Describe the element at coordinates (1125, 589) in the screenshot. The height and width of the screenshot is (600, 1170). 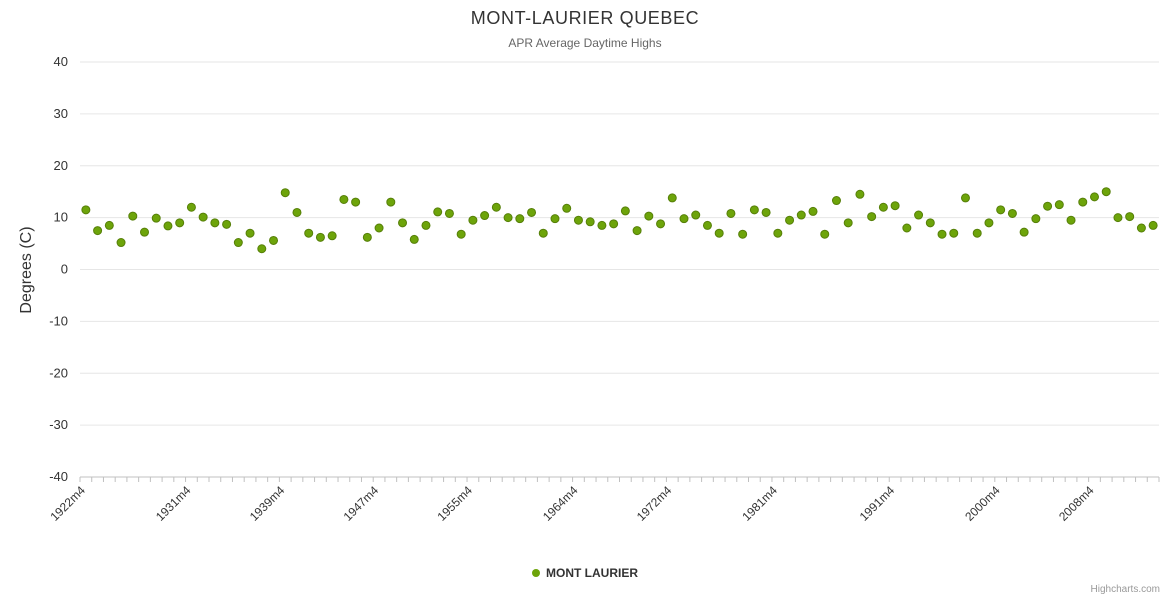
I see `highcharts-credits-link: Highcharts.com` at that location.